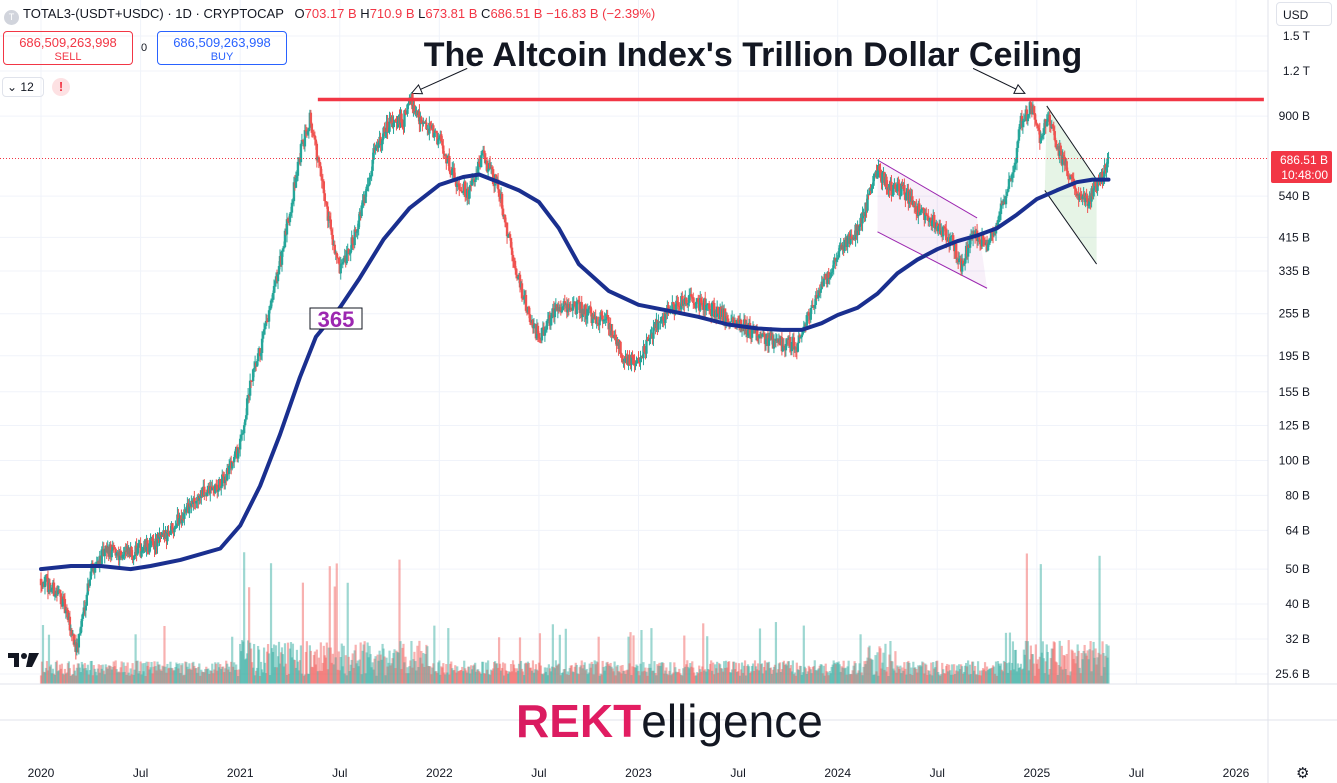  I want to click on warning-icon: !, so click(61, 87).